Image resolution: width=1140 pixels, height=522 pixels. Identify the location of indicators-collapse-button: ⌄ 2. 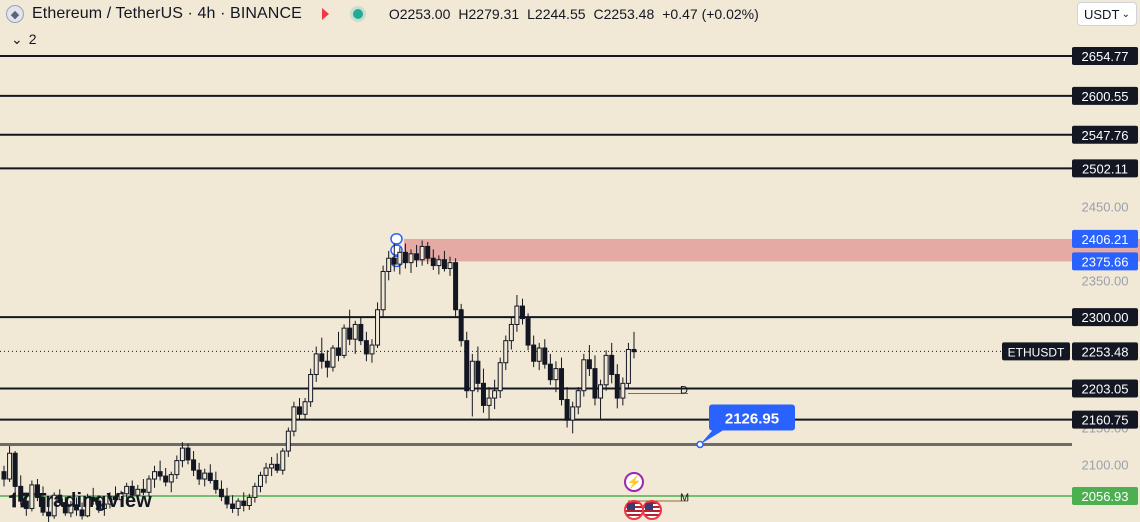
(24, 39).